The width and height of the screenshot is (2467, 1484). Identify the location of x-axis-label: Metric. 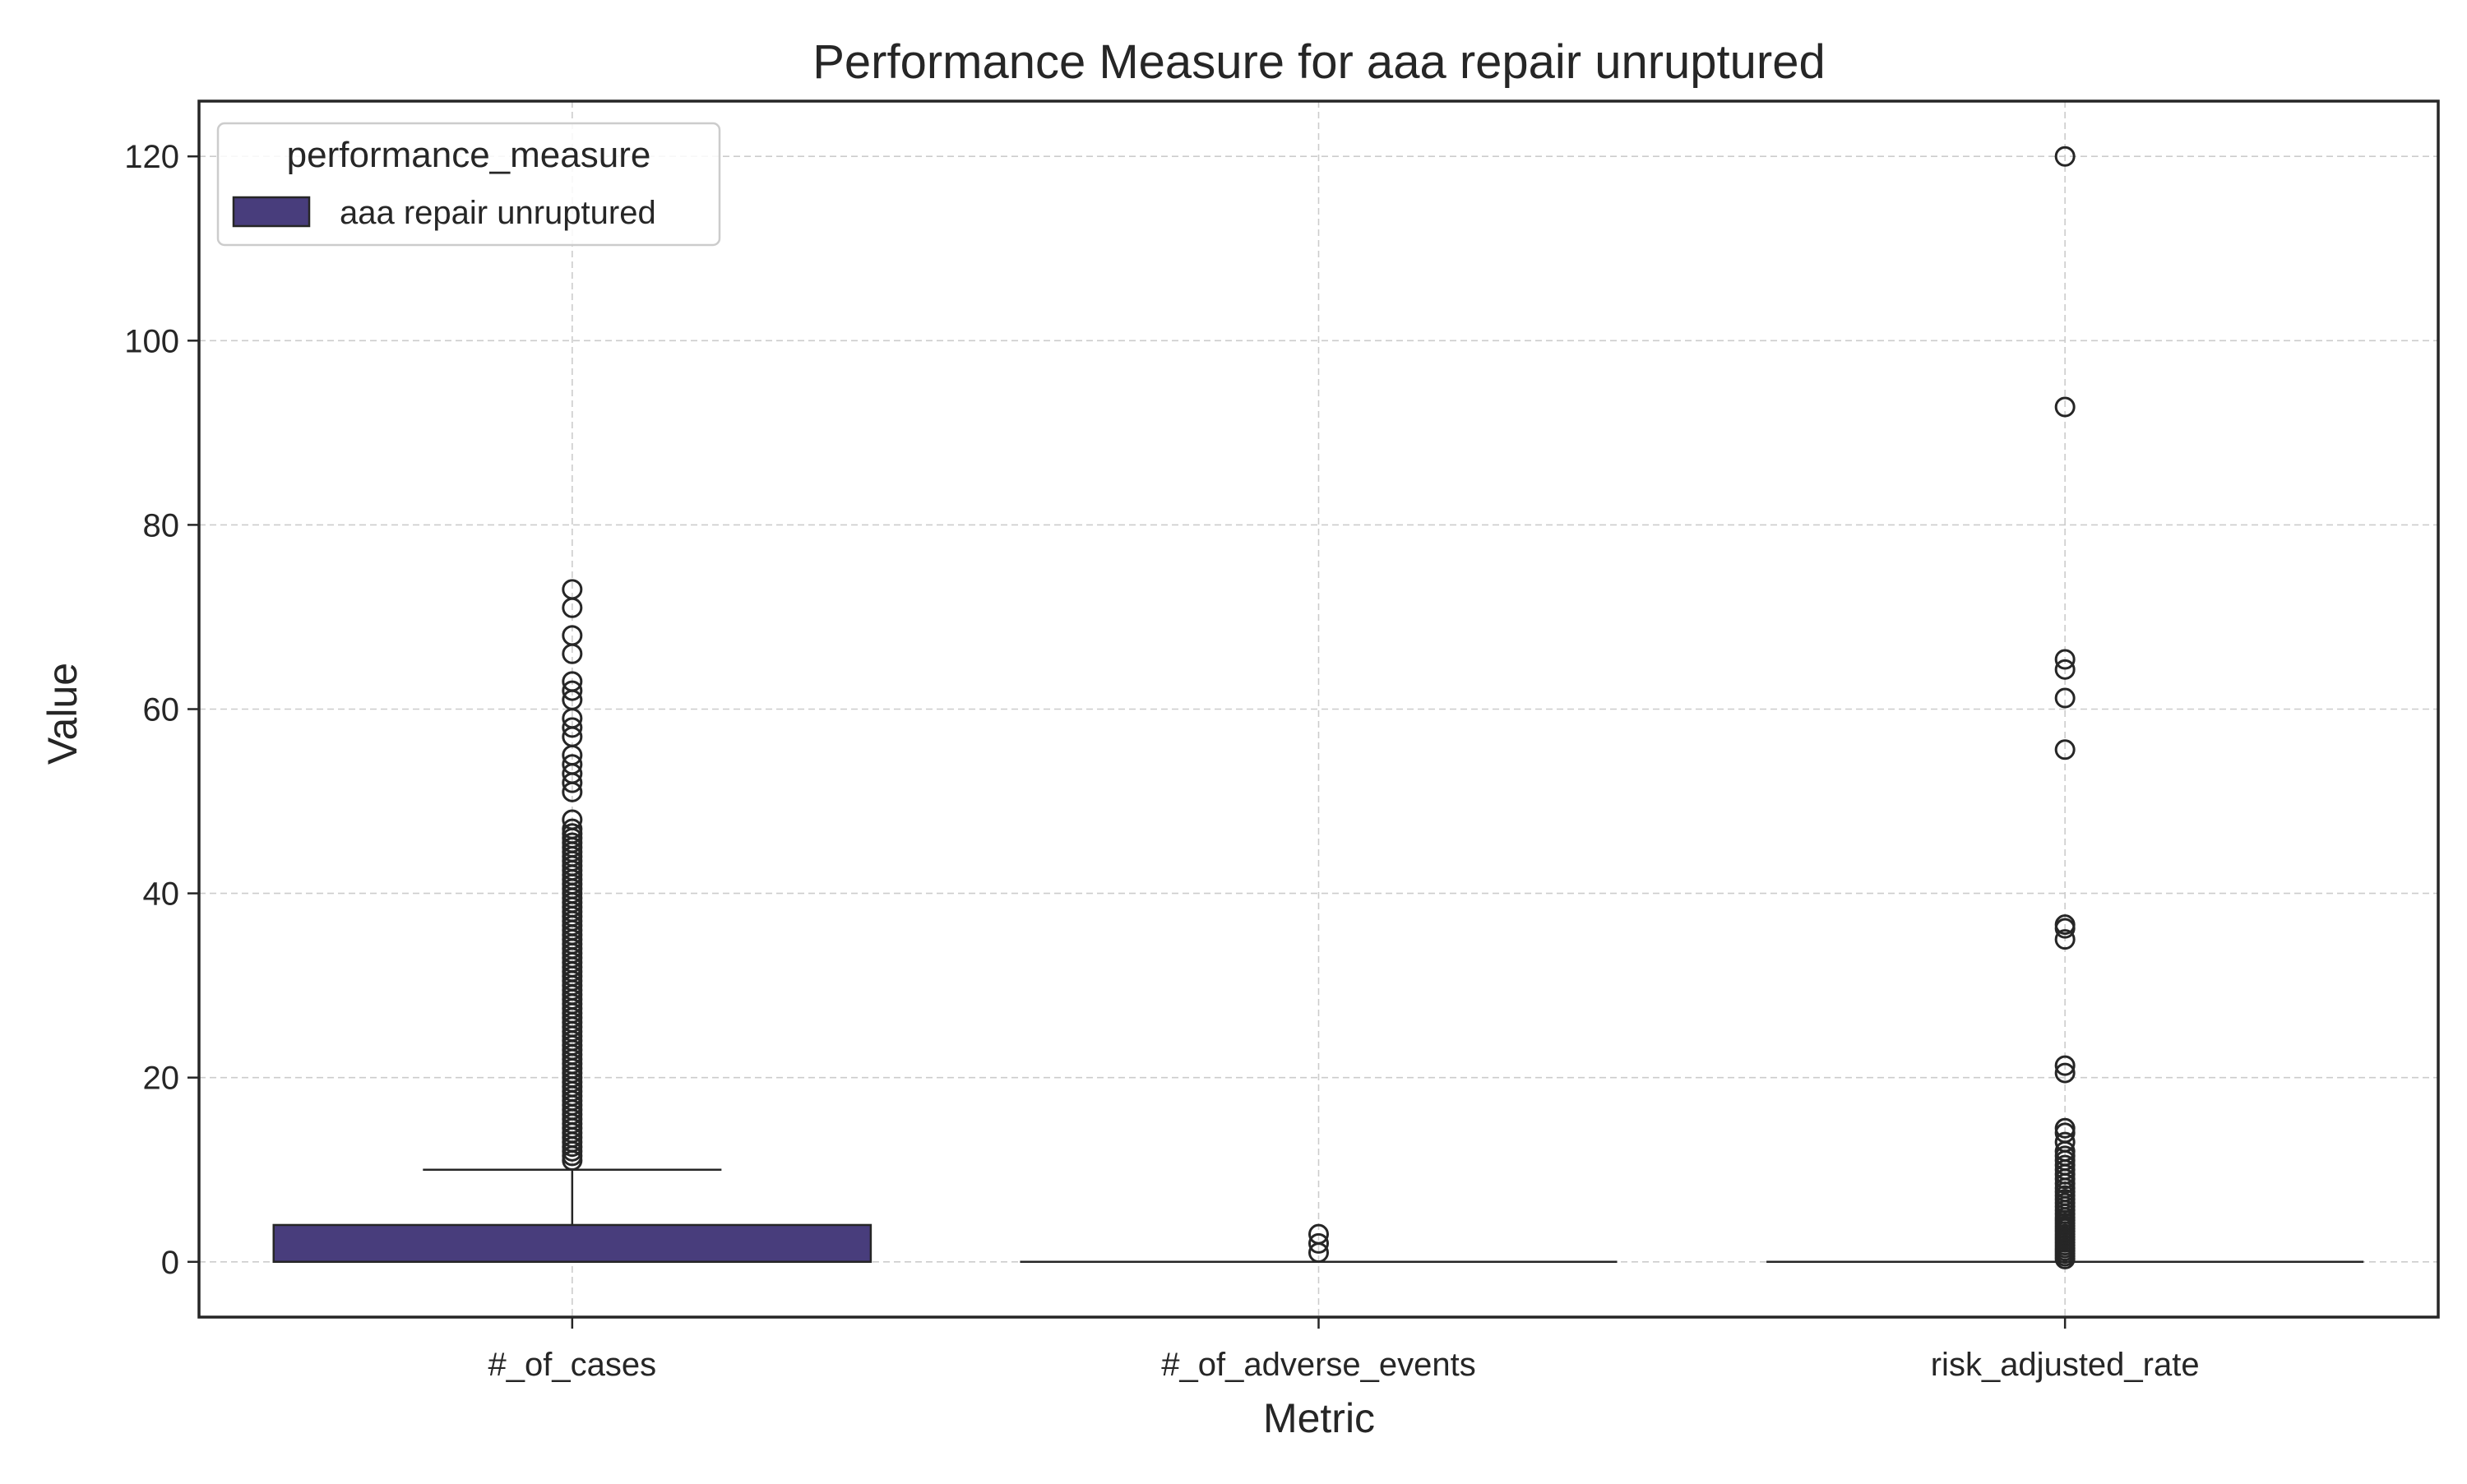
(1319, 1418).